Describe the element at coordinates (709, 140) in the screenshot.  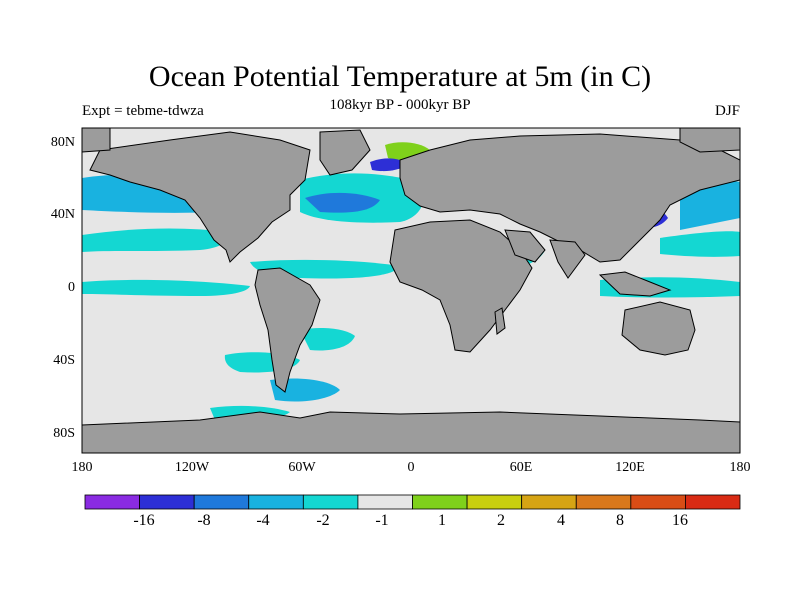
I see `arctic-fringe-east` at that location.